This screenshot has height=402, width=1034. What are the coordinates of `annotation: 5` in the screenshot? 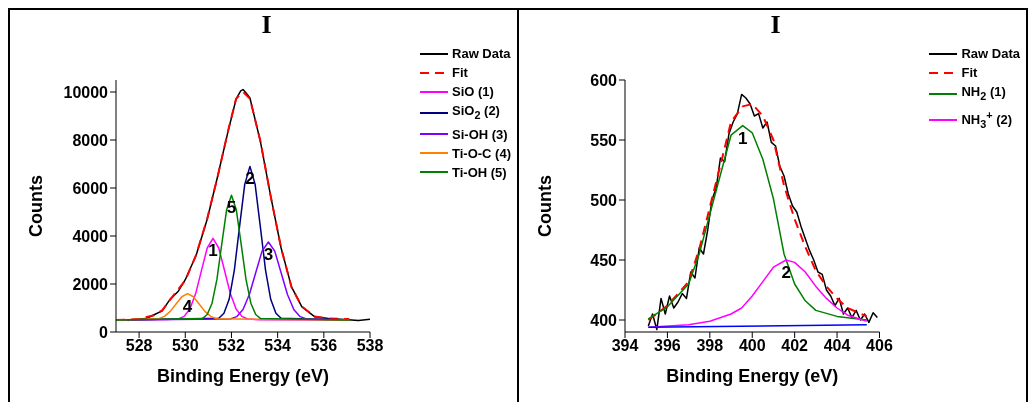 It's located at (231, 208).